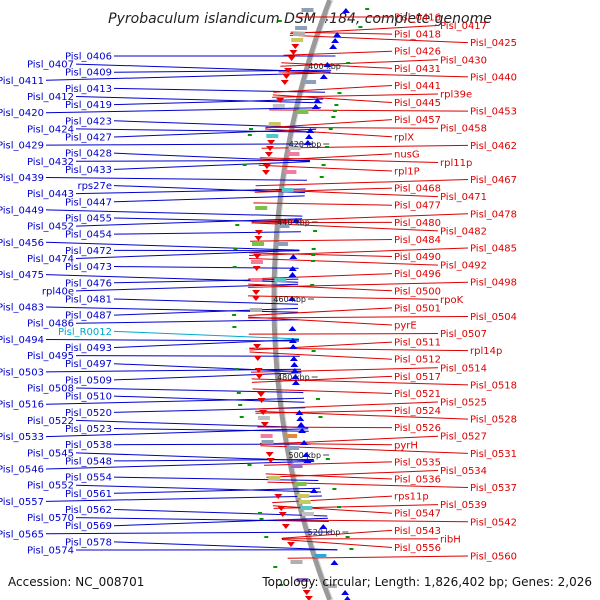  I want to click on gene-label: Pisl_0486, so click(50, 324).